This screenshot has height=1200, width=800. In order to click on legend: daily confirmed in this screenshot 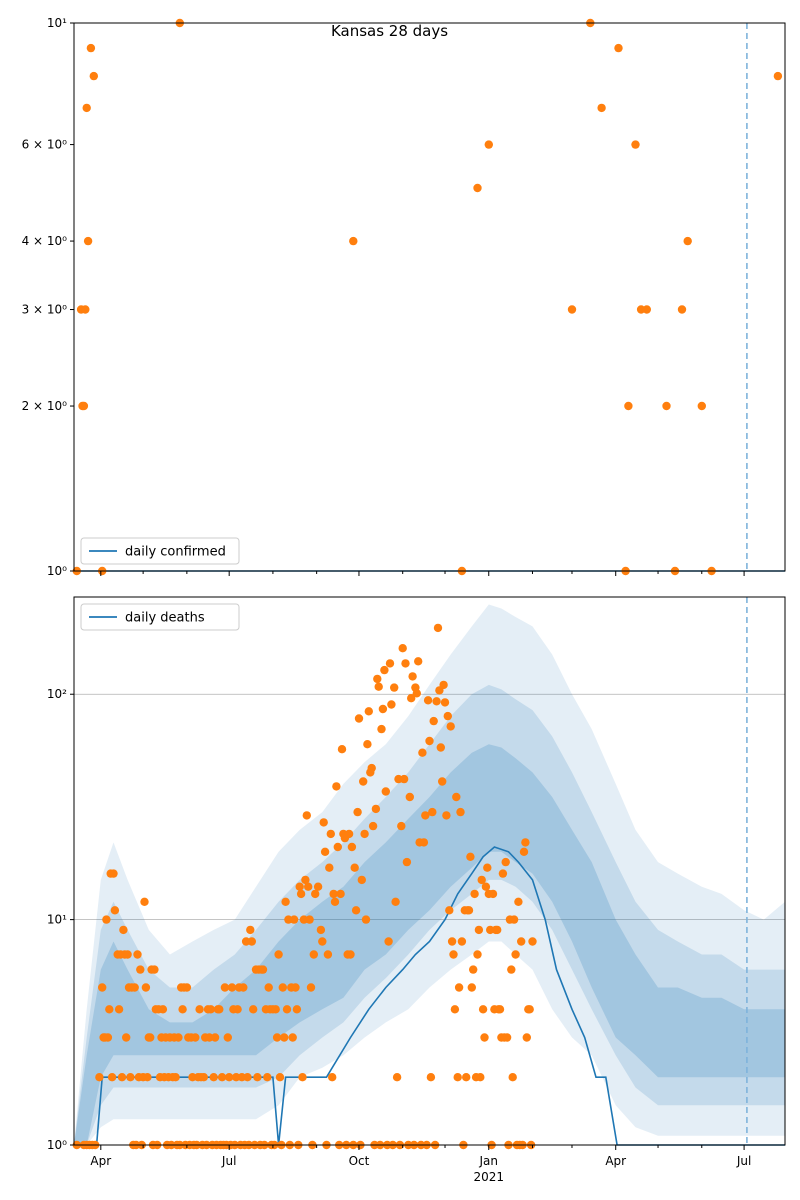, I will do `click(160, 551)`.